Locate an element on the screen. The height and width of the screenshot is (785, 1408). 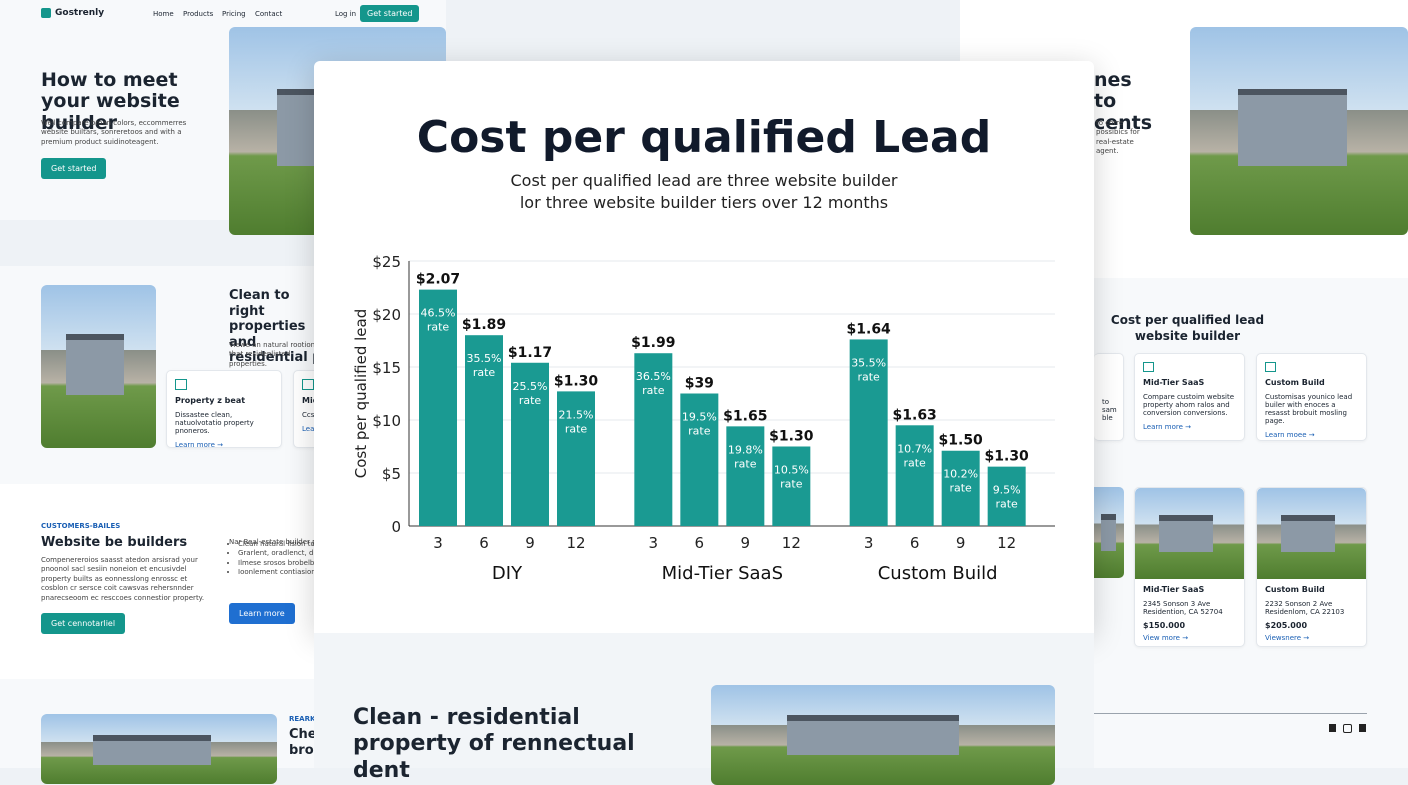
eyebrow: REARKI is located at coordinates (304, 719).